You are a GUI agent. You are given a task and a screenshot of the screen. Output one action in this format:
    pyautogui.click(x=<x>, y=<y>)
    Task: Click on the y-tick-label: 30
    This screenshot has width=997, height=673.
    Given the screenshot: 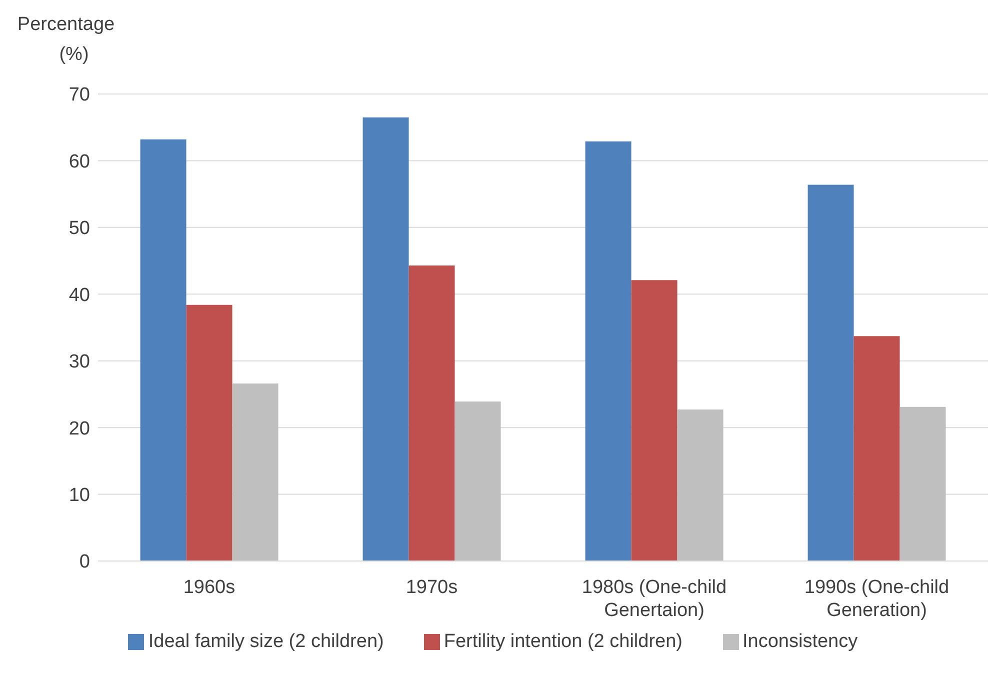 What is the action you would take?
    pyautogui.click(x=79, y=362)
    